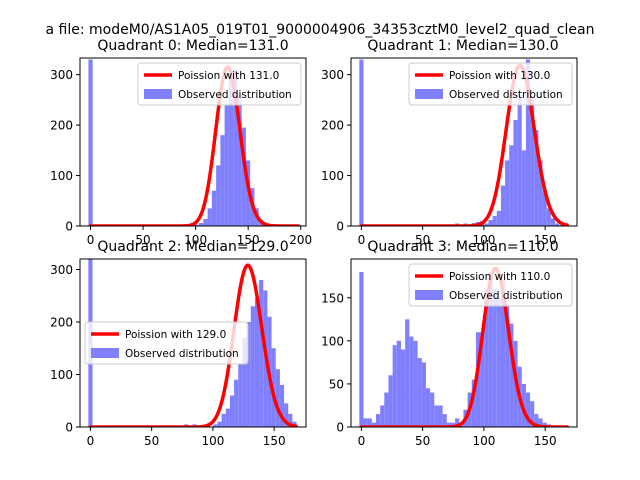 Image resolution: width=640 pixels, height=480 pixels. What do you see at coordinates (192, 46) in the screenshot?
I see `quadrant-0-title: Quadrant 0: Median=131.0` at bounding box center [192, 46].